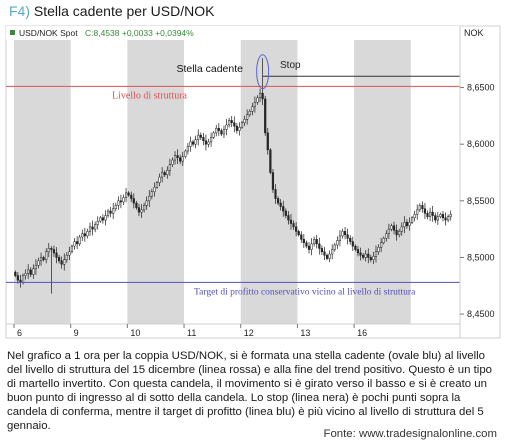 This screenshot has height=446, width=505. What do you see at coordinates (111, 11) in the screenshot?
I see `figure-title: F4) Stella cadente per USD/NOK` at bounding box center [111, 11].